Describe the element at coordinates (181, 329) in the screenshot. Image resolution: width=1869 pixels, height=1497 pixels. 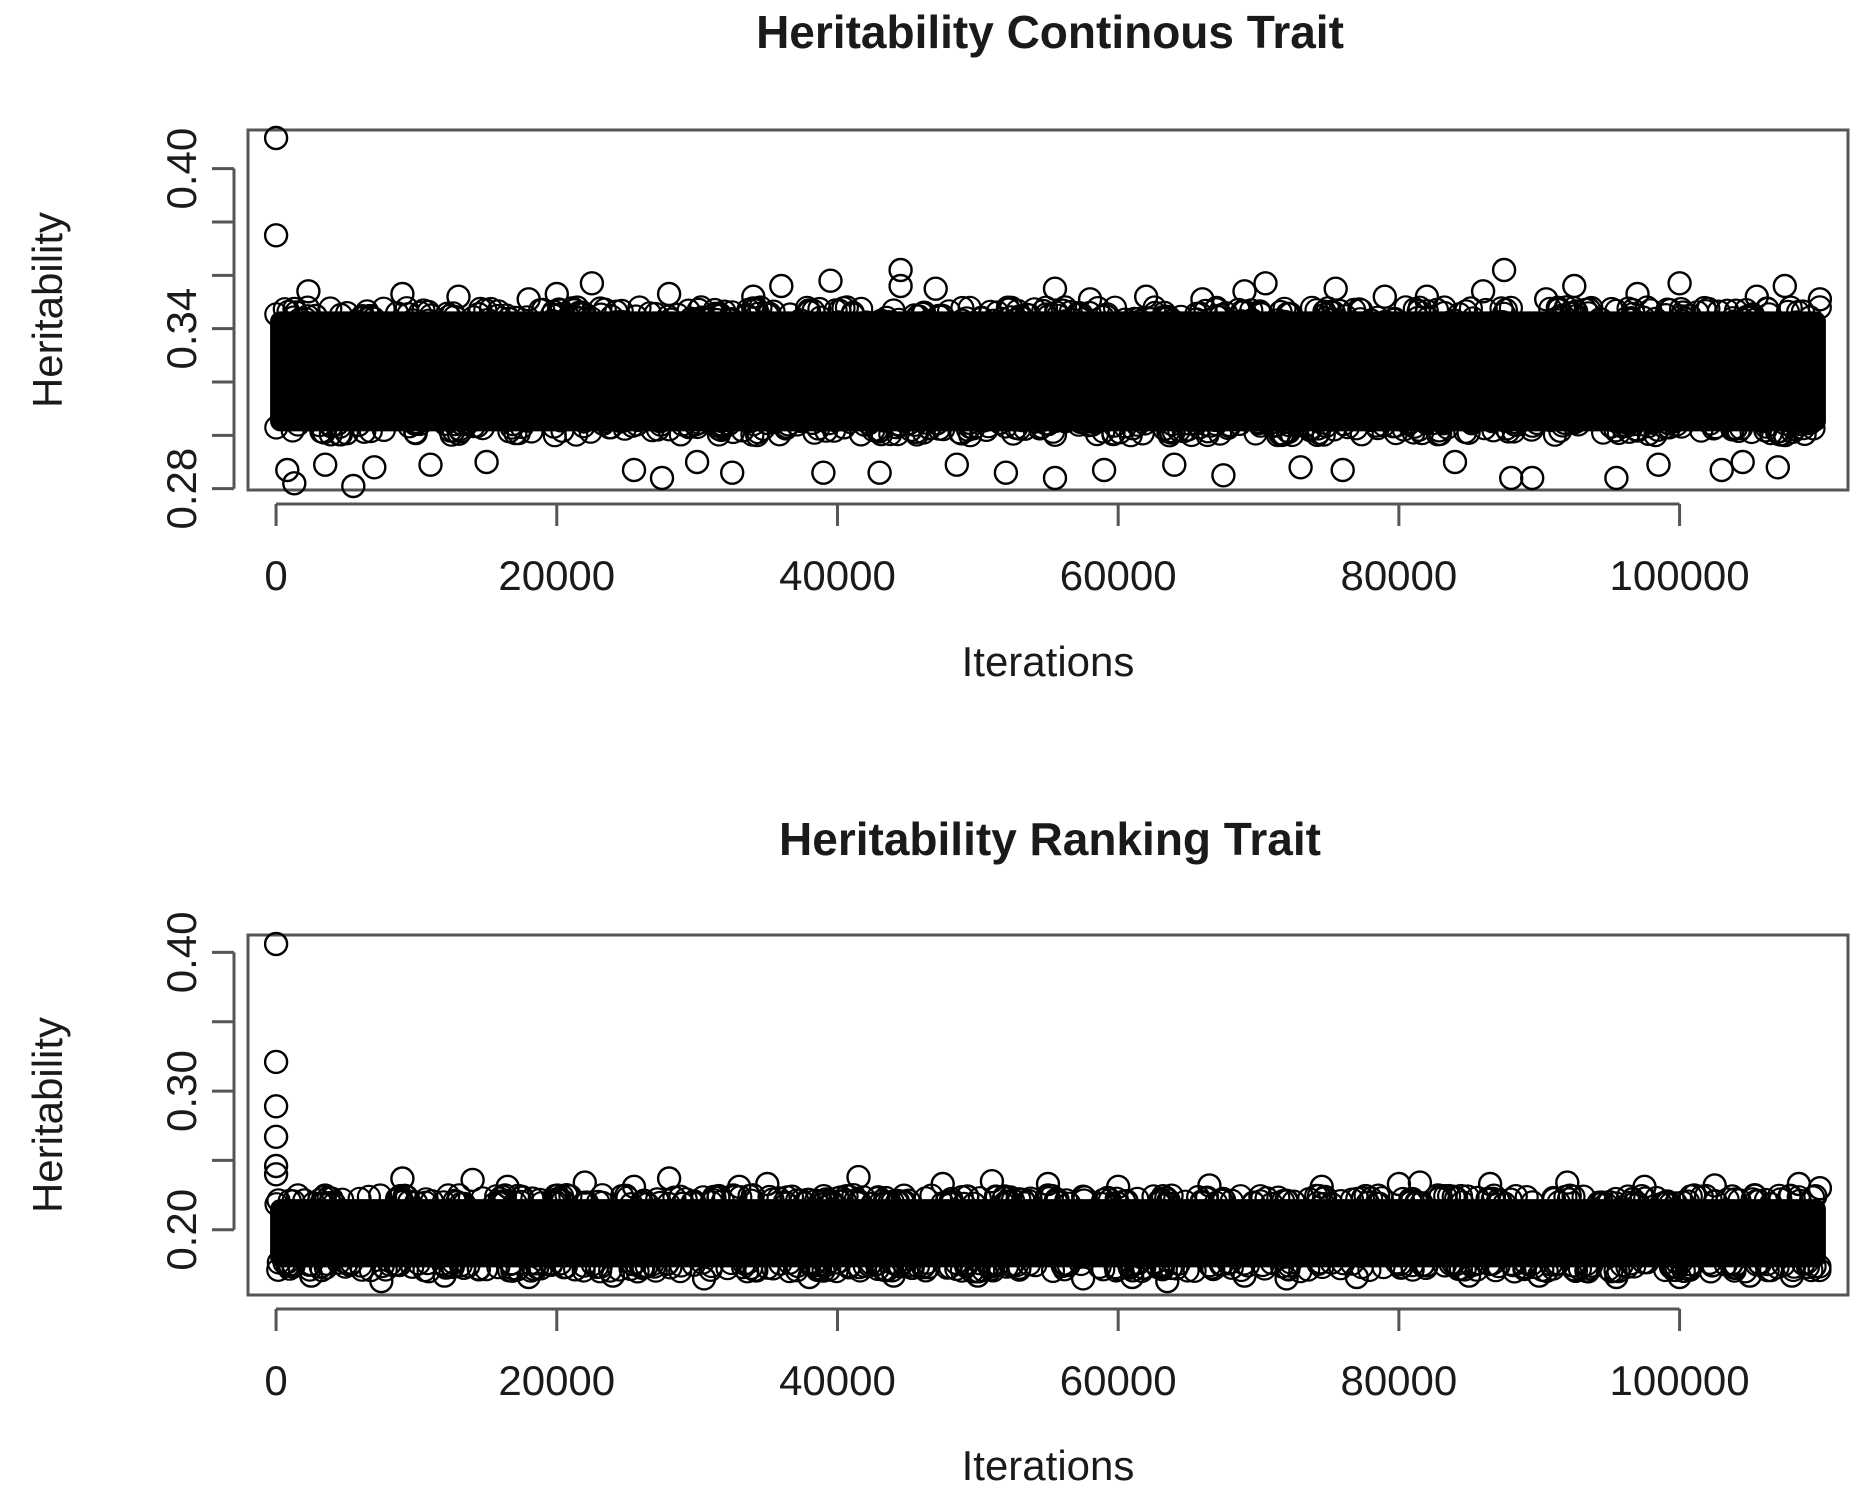
I see `y-tick-label: 0.34` at that location.